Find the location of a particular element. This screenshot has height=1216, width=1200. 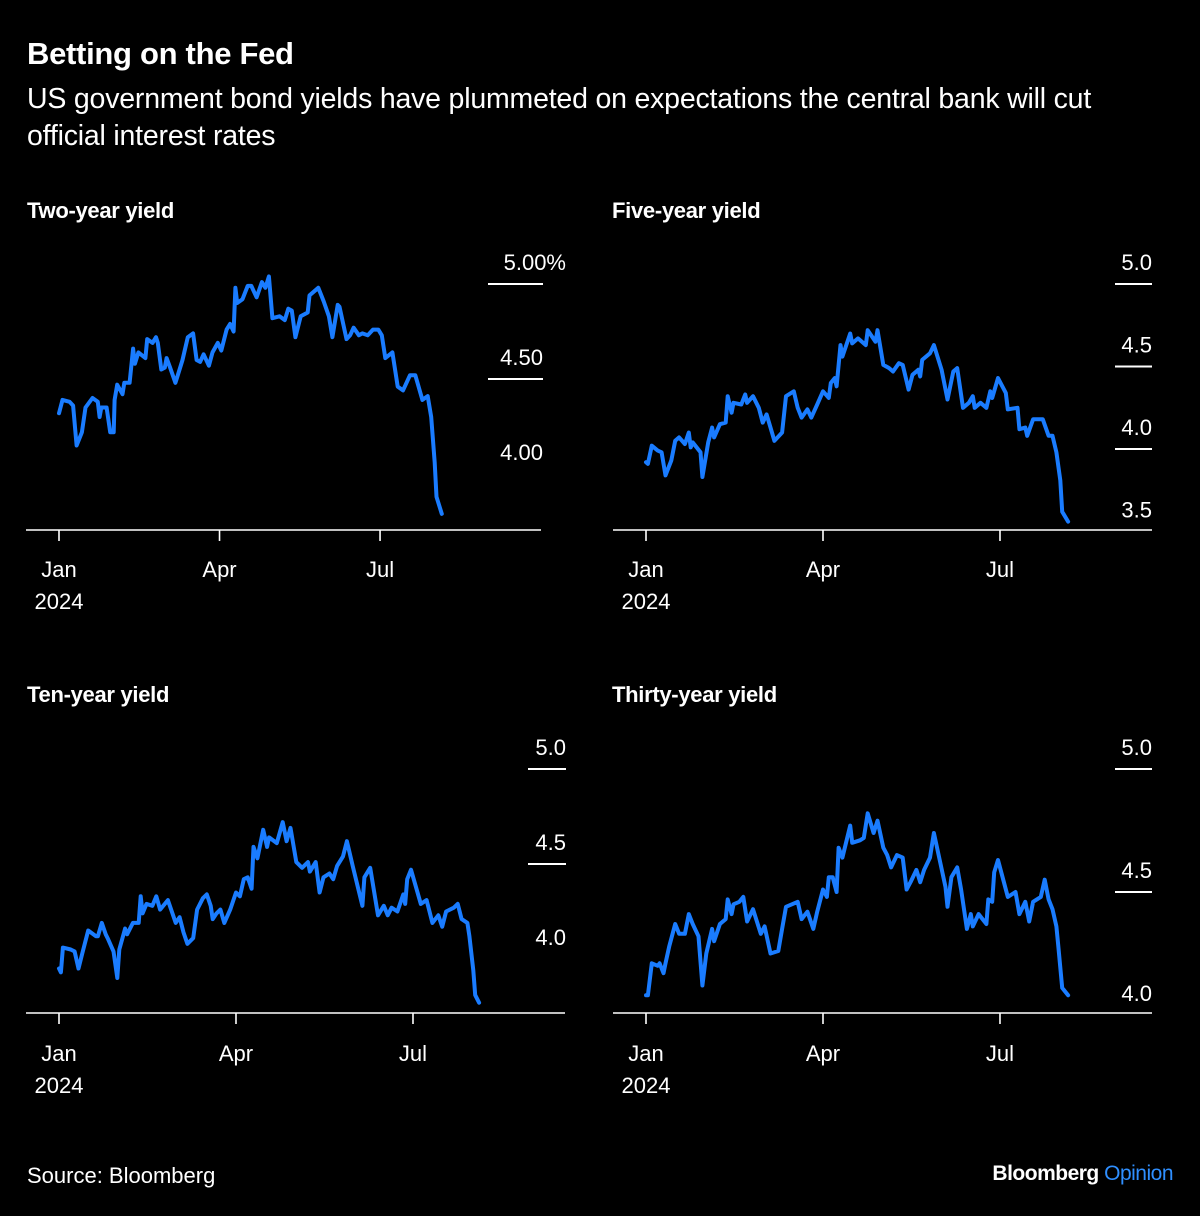

panel-title-thirty-year: Thirty-year yield is located at coordinates (694, 694).